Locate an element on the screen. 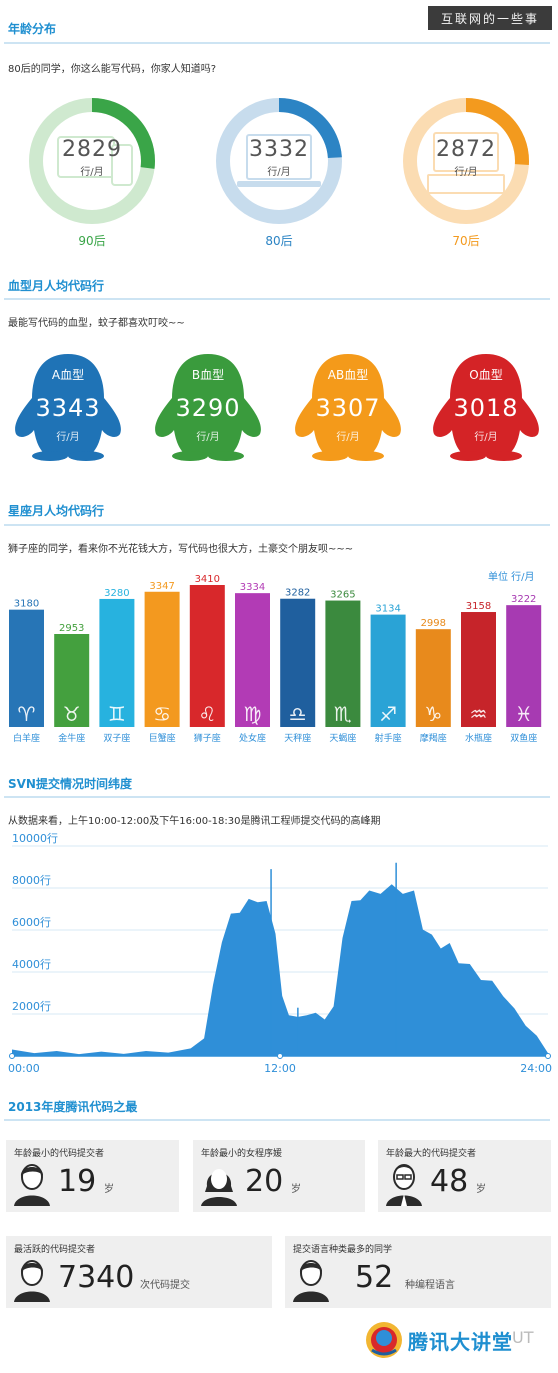 This screenshot has width=558, height=1373. record-card-label: 年龄最大的代码提交者 is located at coordinates (431, 1154).